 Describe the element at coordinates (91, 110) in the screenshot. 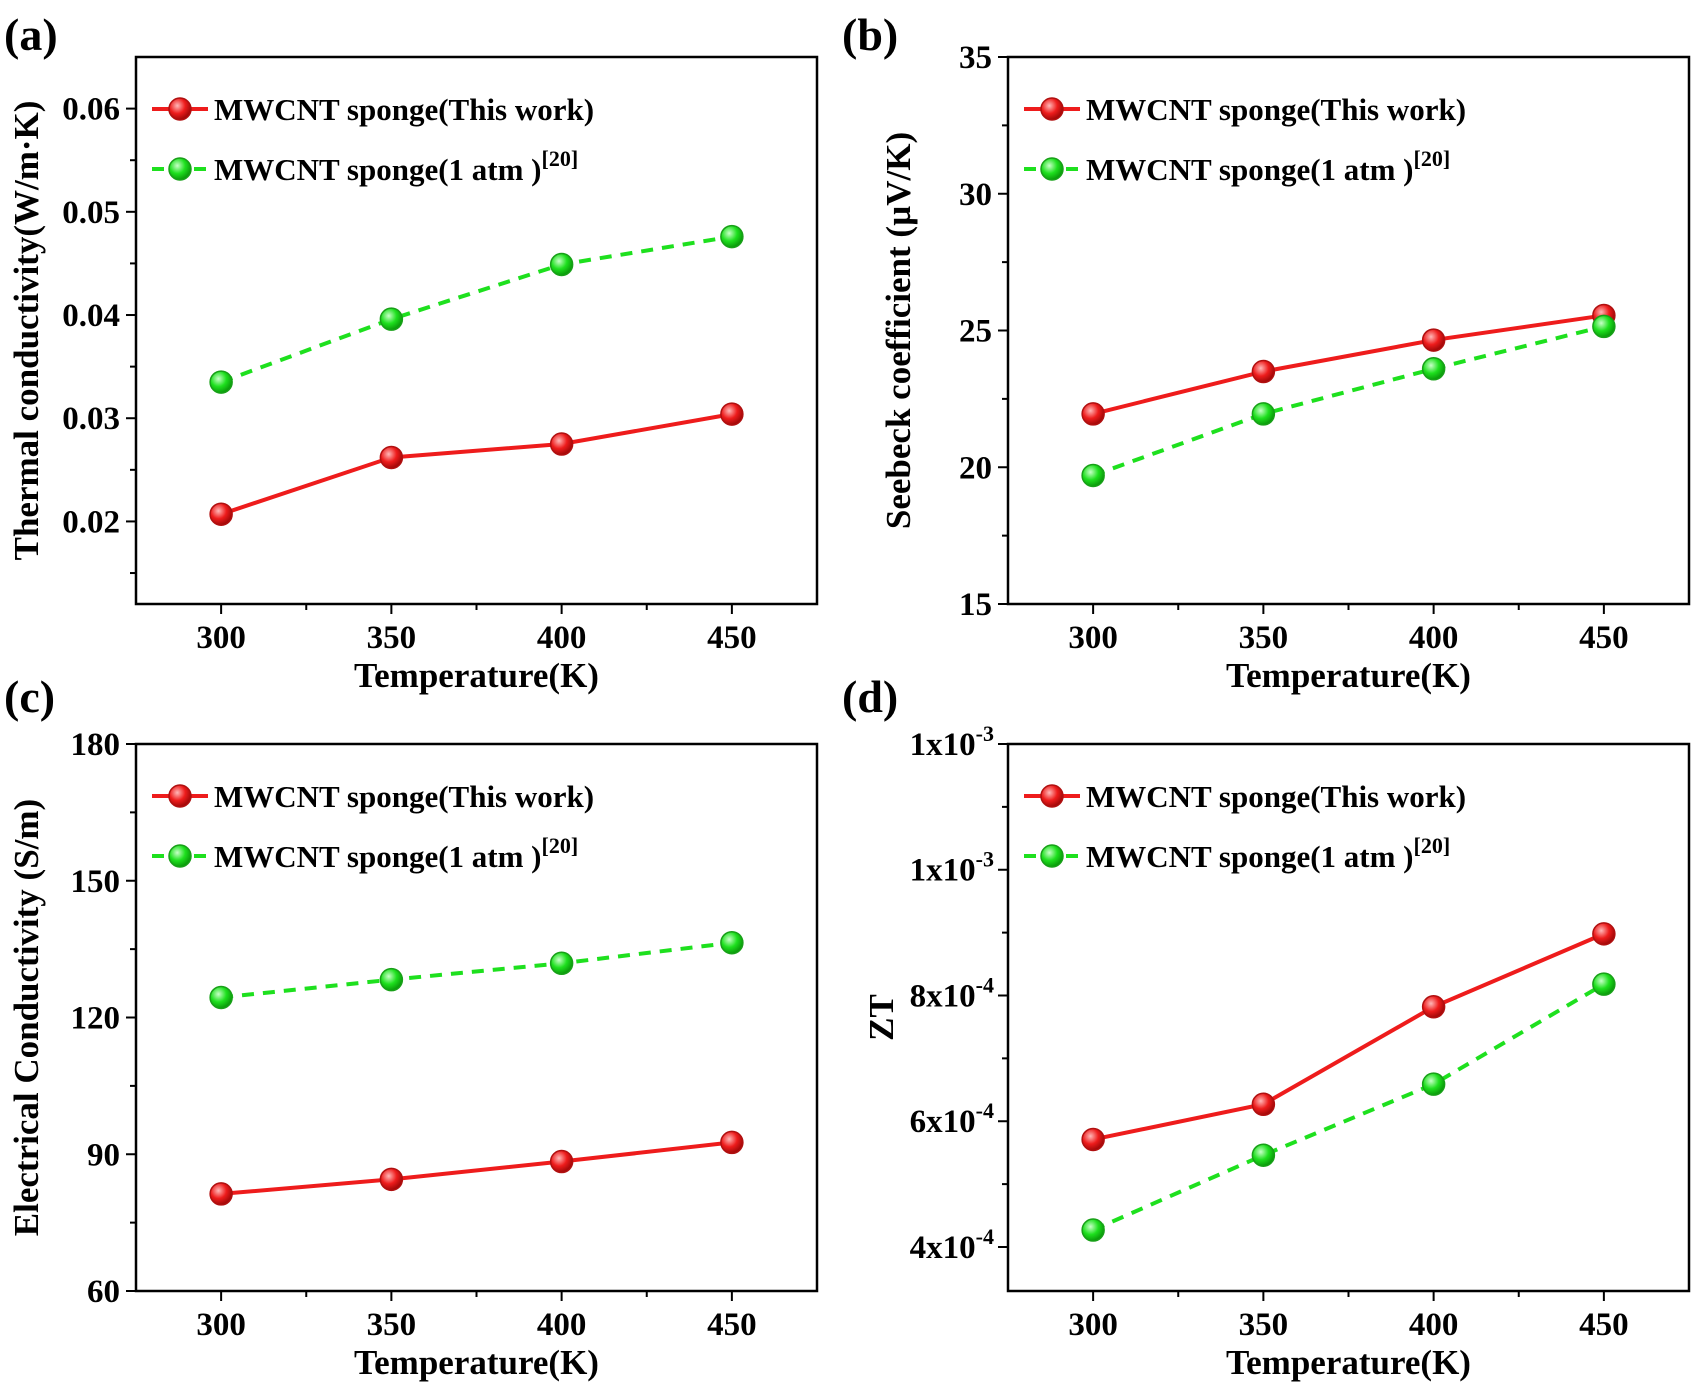

I see `y-tick-label: 0.06` at that location.